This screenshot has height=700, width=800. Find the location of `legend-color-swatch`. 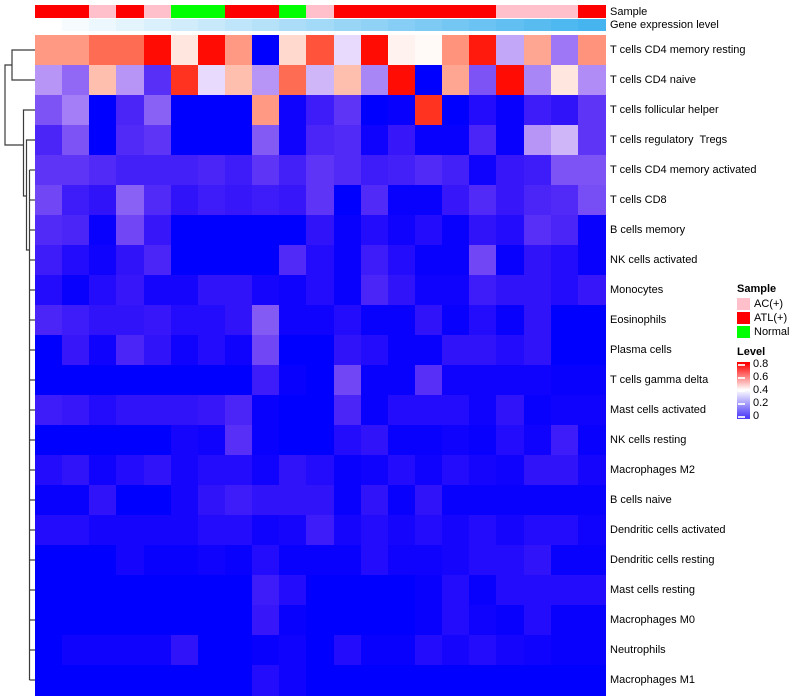

legend-color-swatch is located at coordinates (743, 332).